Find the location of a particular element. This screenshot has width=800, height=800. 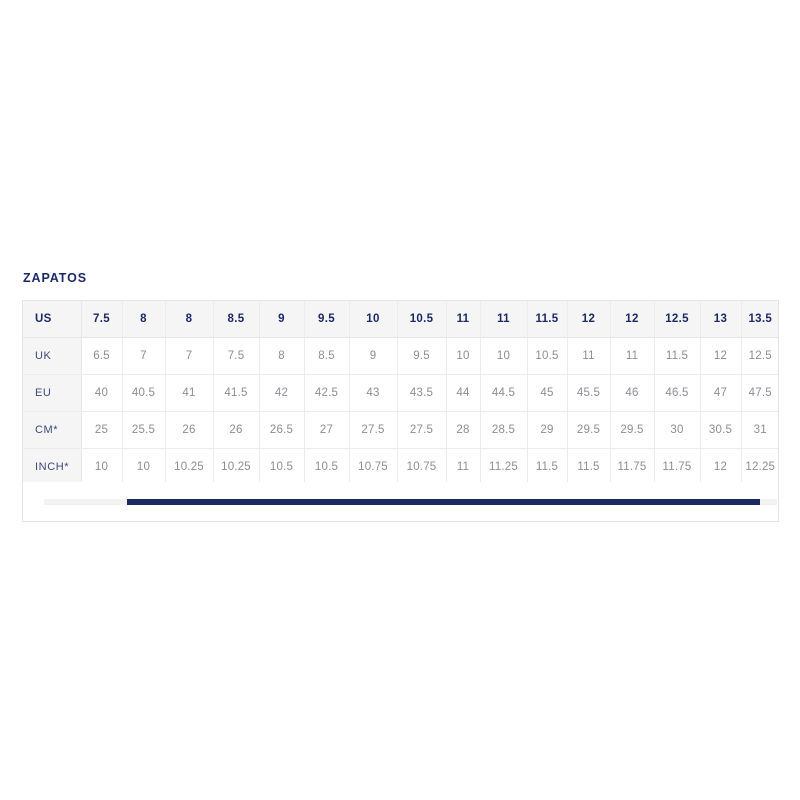

cell-us-14: 13 is located at coordinates (721, 319).